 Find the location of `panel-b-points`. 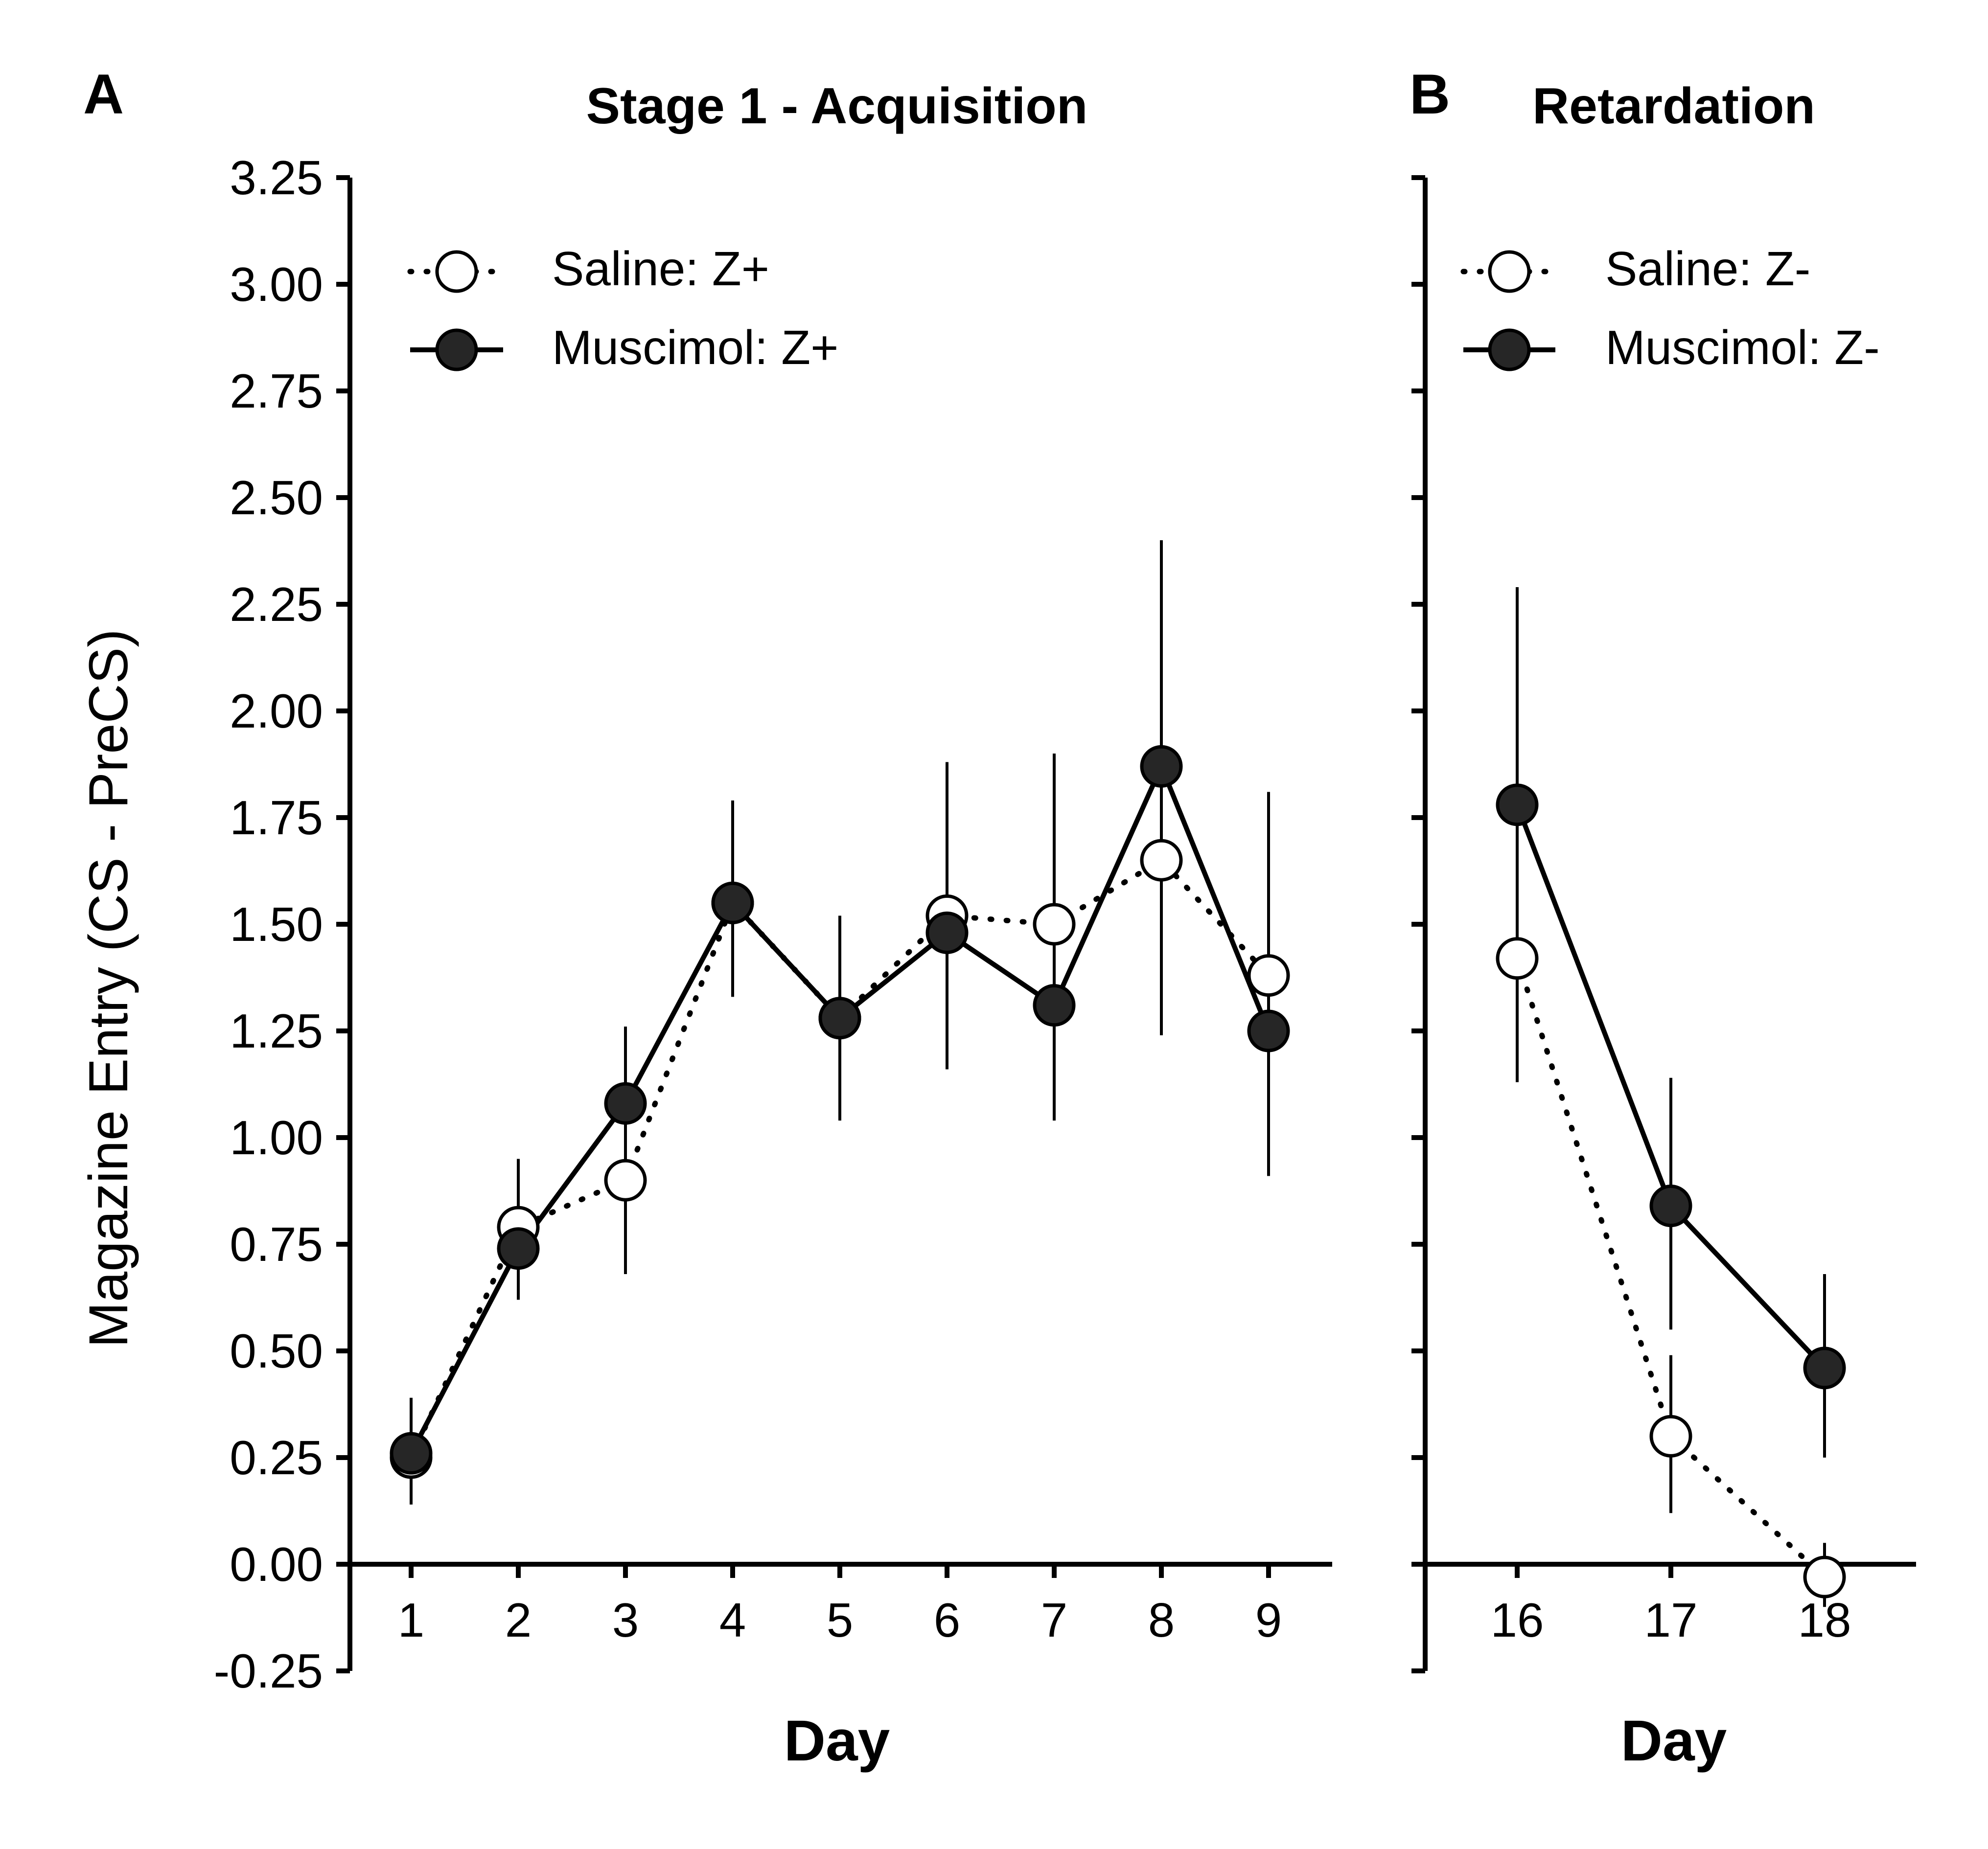

panel-b-points is located at coordinates (1671, 1190).